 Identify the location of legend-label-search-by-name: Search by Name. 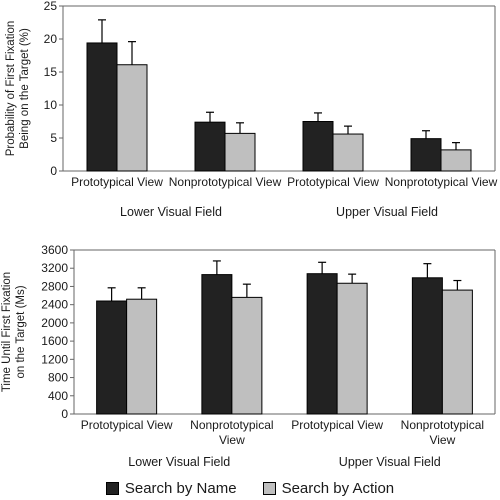
(180, 488).